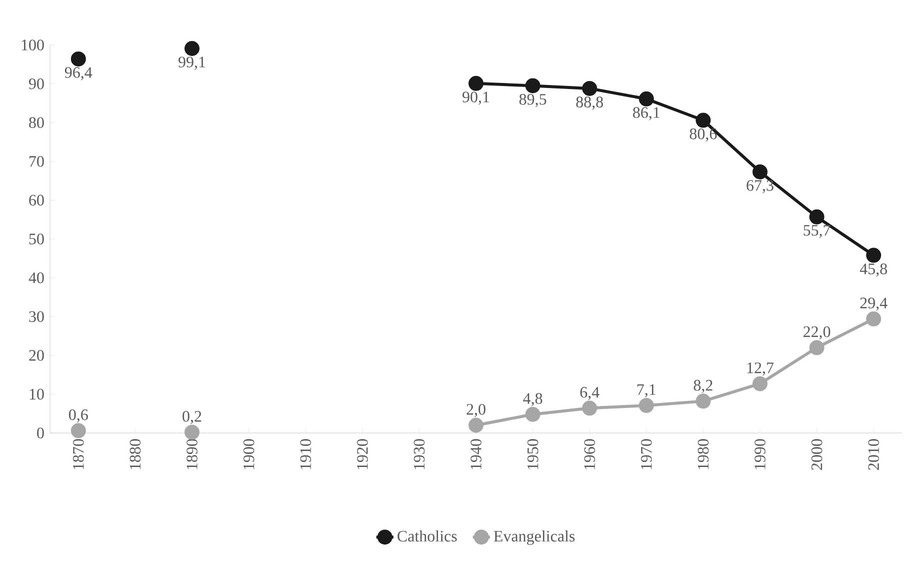  I want to click on data-label: 89,5, so click(532, 101).